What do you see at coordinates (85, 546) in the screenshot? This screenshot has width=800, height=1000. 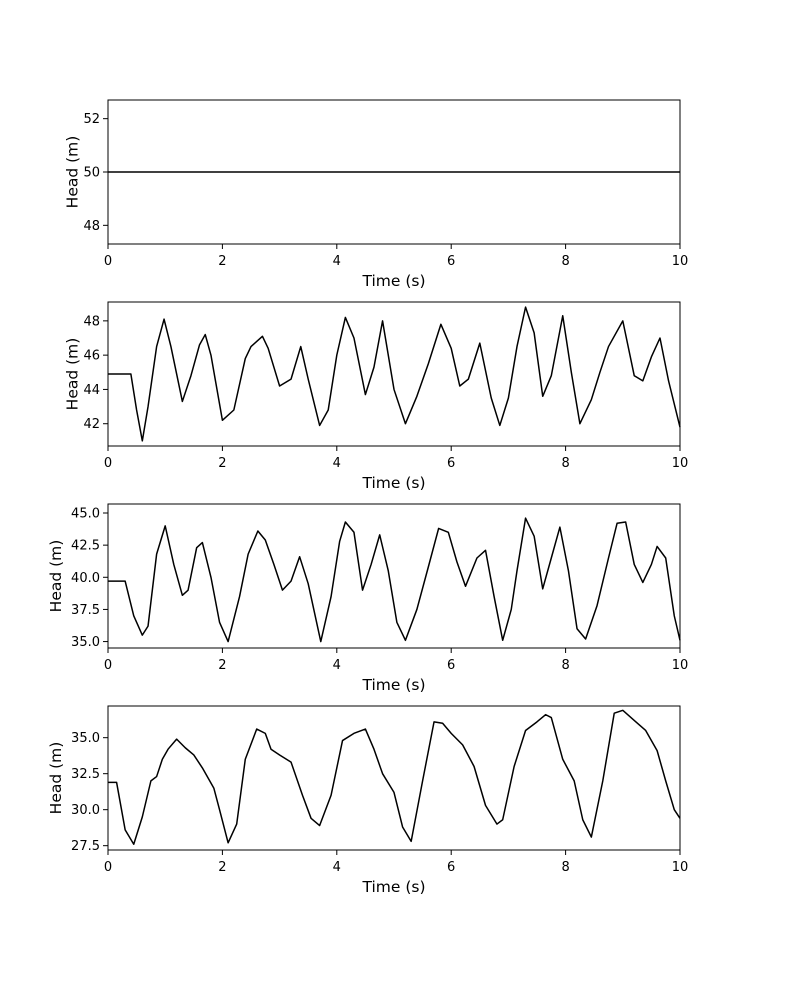 I see `y-tick-label: 42.5` at bounding box center [85, 546].